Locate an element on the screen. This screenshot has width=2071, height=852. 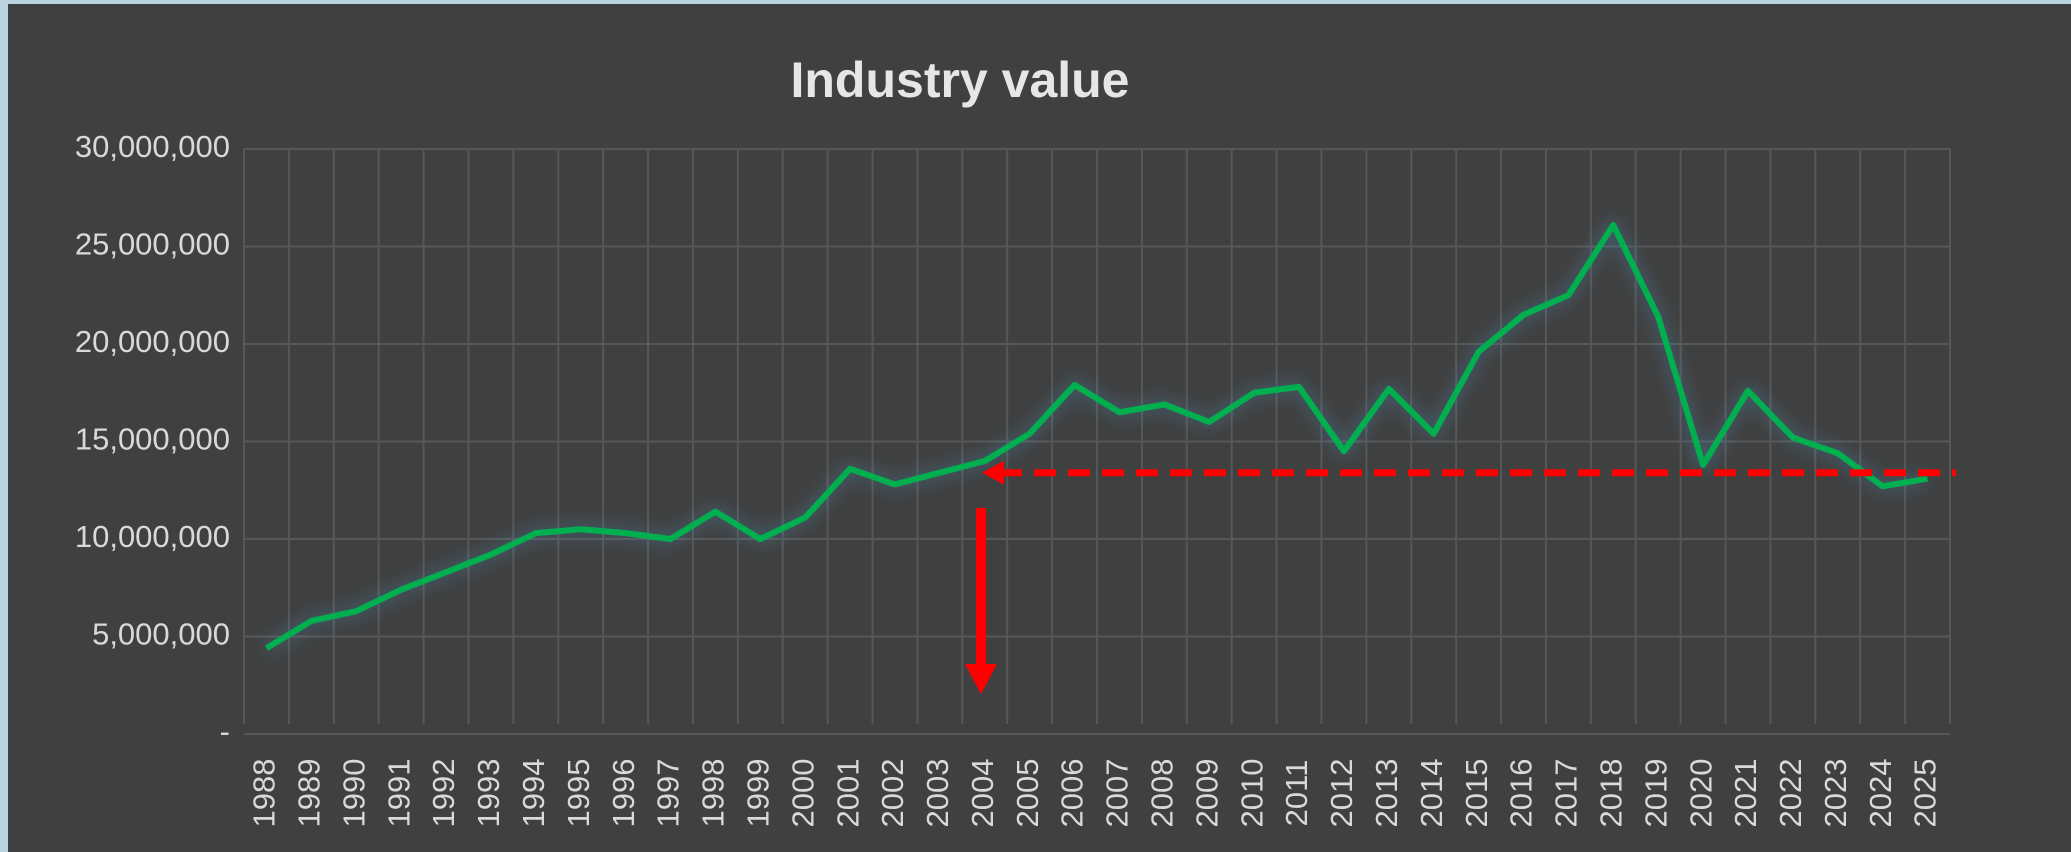
x-tick-label: 2025 is located at coordinates (1925, 793).